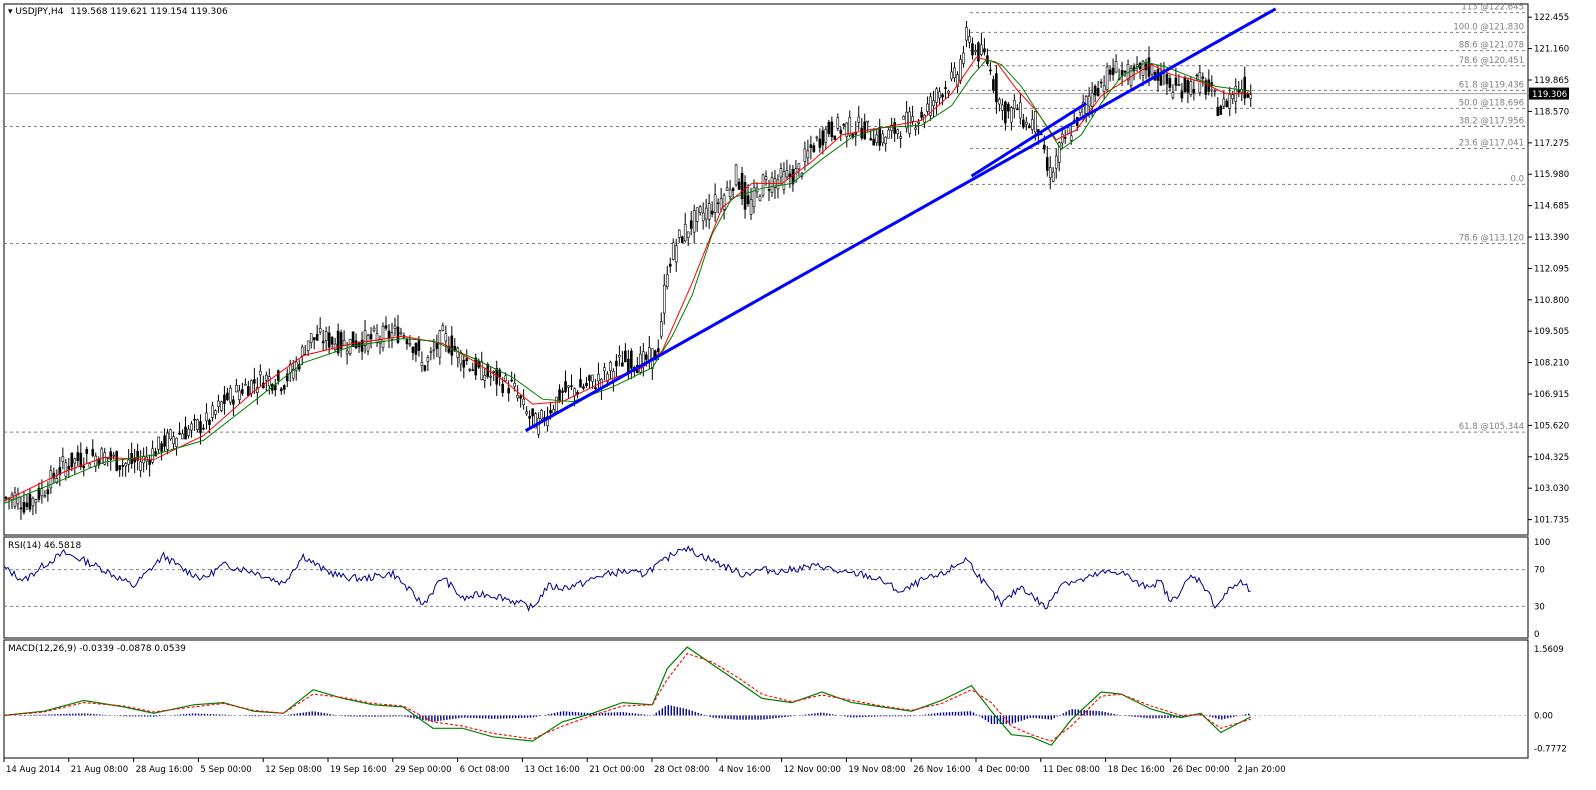 Image resolution: width=1596 pixels, height=790 pixels. Describe the element at coordinates (1551, 207) in the screenshot. I see `price-tick-label: 114.685` at that location.